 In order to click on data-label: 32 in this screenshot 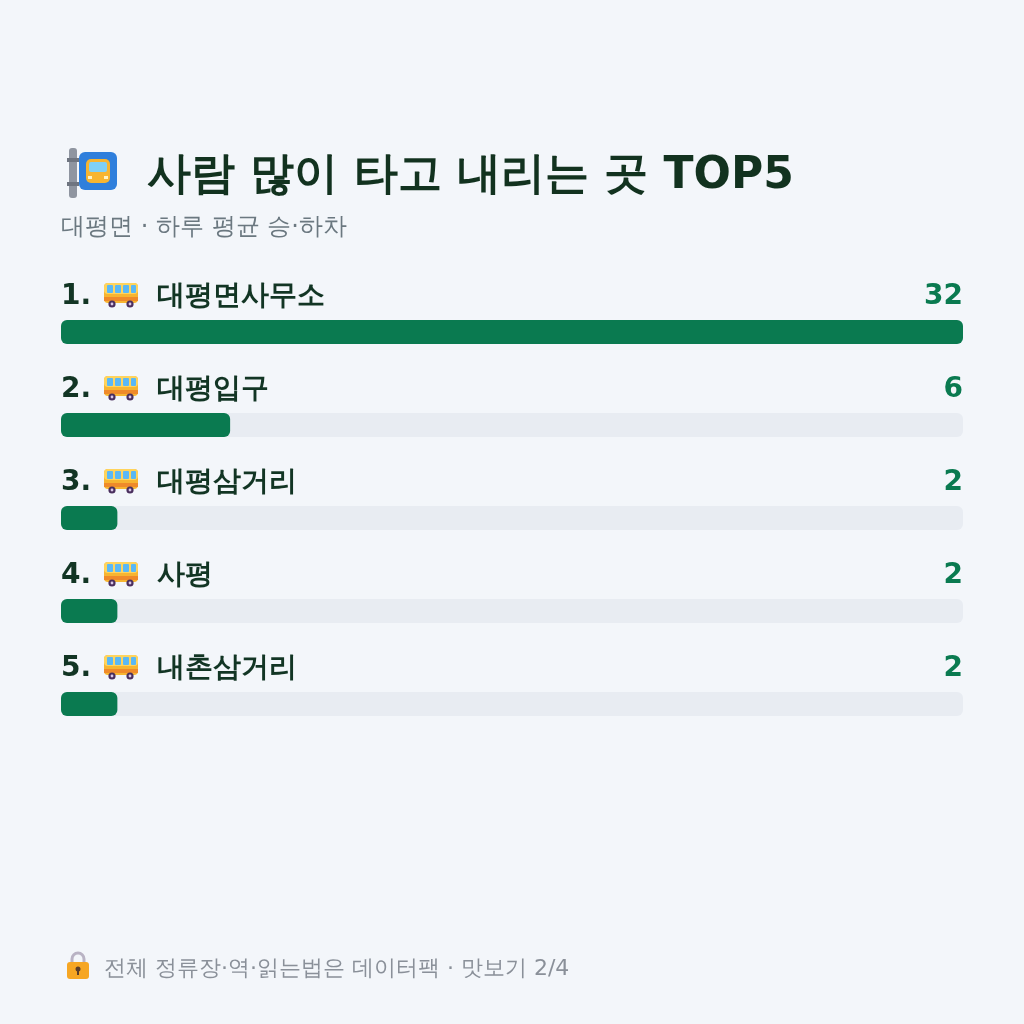, I will do `click(943, 294)`.